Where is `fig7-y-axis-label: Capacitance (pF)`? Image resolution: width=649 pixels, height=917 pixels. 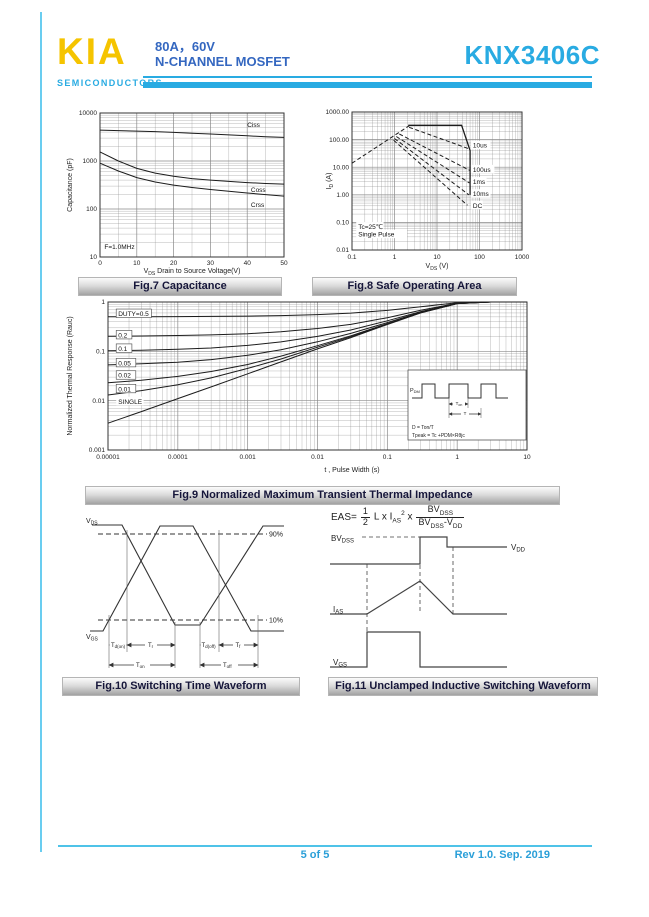 fig7-y-axis-label: Capacitance (pF) is located at coordinates (70, 185).